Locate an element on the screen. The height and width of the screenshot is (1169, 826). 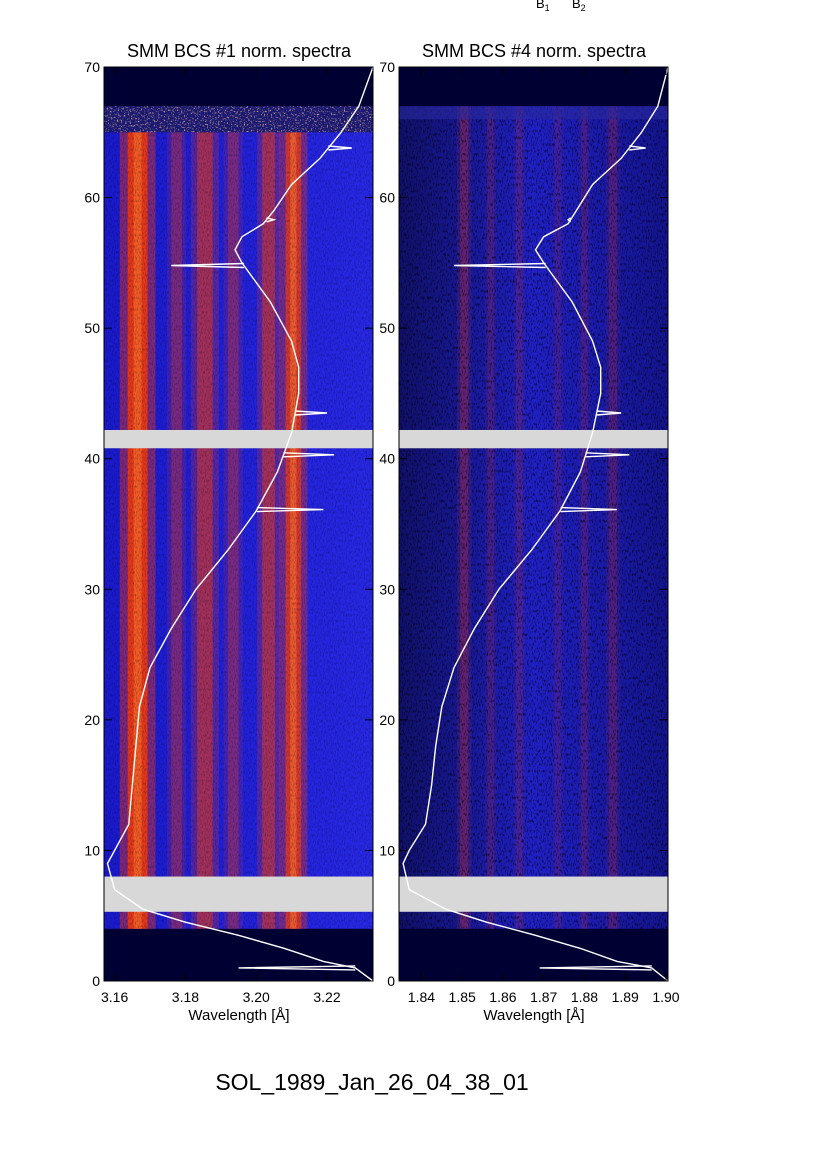
panel-bcs4-gaps is located at coordinates (533, 670).